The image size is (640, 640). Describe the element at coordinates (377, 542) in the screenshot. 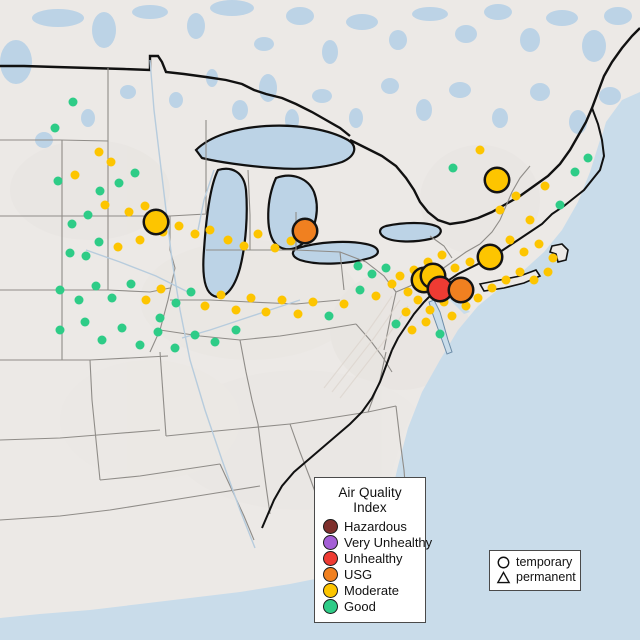

I see `legend-item-very-unhealthy: Very Unhealthy` at that location.